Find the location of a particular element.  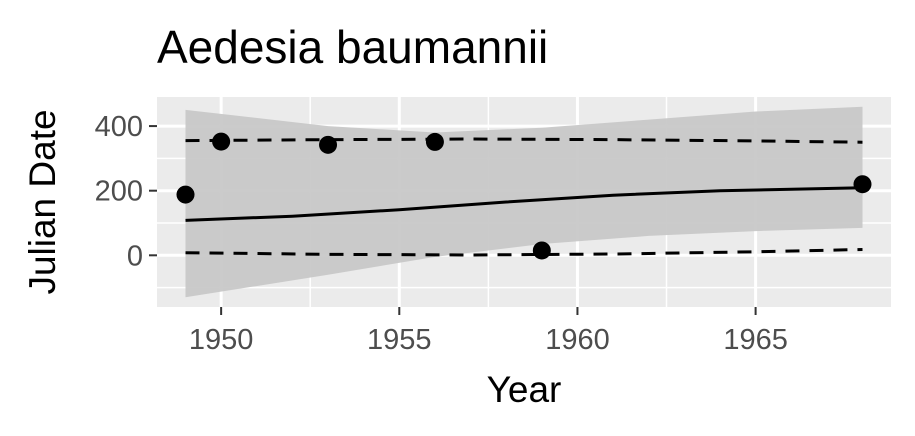

x-axis: 1950 1955 1960 1965 is located at coordinates (488, 331).